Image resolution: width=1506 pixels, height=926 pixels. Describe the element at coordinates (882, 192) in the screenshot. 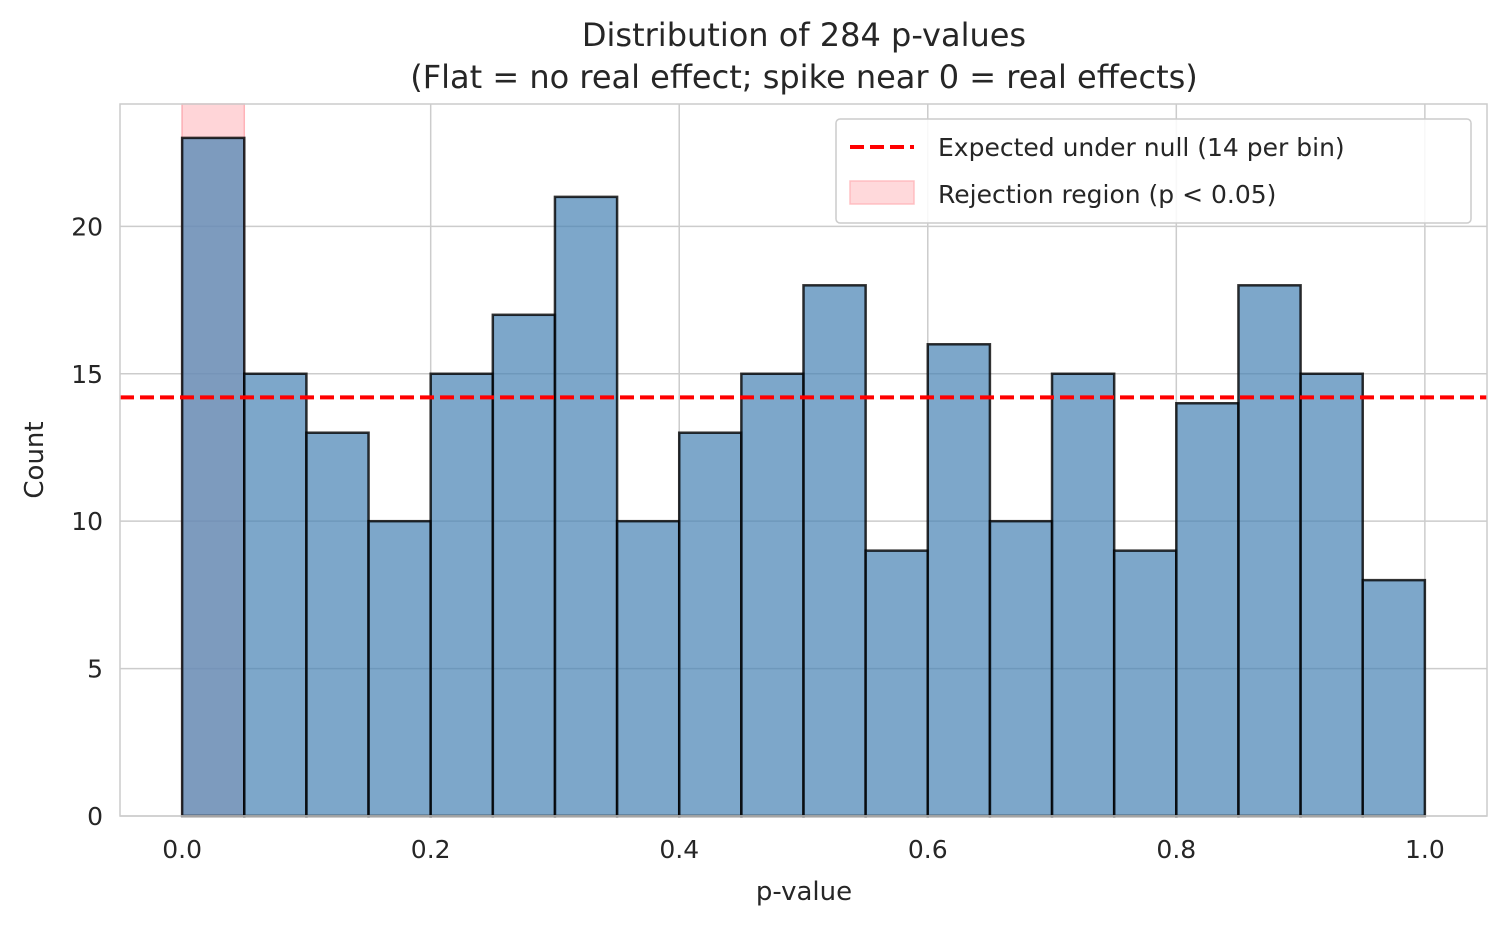

I see `legend-rejection-region-swatch` at that location.